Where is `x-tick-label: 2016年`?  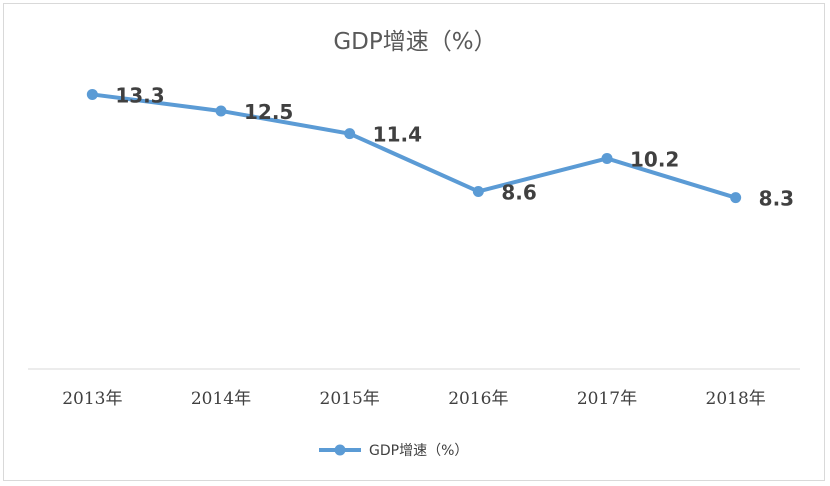
x-tick-label: 2016年 is located at coordinates (478, 399).